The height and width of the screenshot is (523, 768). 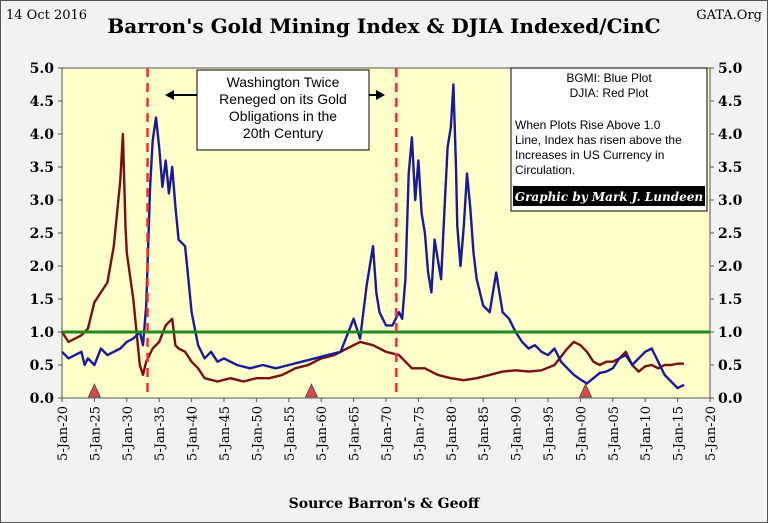 What do you see at coordinates (517, 433) in the screenshot?
I see `x-tick-label: 5-Jan-90` at bounding box center [517, 433].